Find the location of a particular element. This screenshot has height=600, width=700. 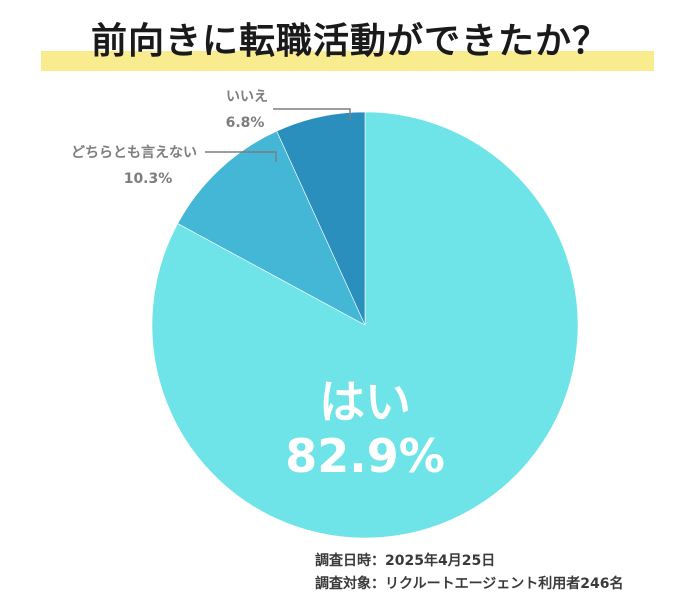

chart-title-block: 前向きに転職活動ができたか？ is located at coordinates (350, 44).